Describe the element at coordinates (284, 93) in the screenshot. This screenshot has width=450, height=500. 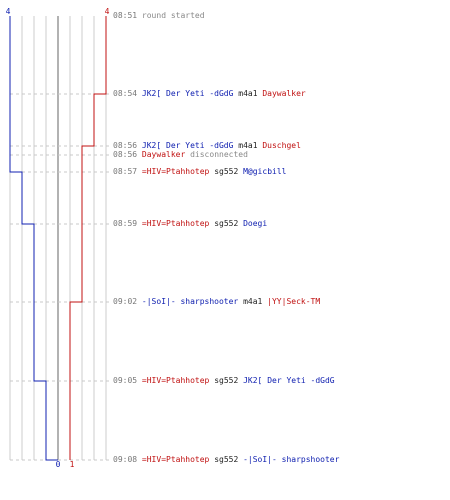
I see `log-victim-name: Daywalker` at that location.